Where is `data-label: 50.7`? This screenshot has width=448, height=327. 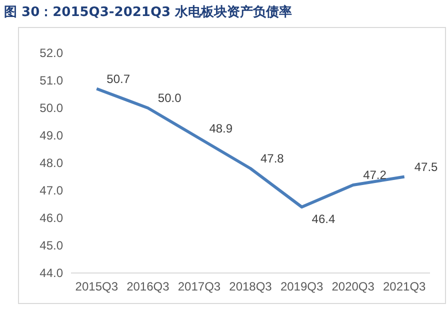
data-label: 50.7 is located at coordinates (118, 79).